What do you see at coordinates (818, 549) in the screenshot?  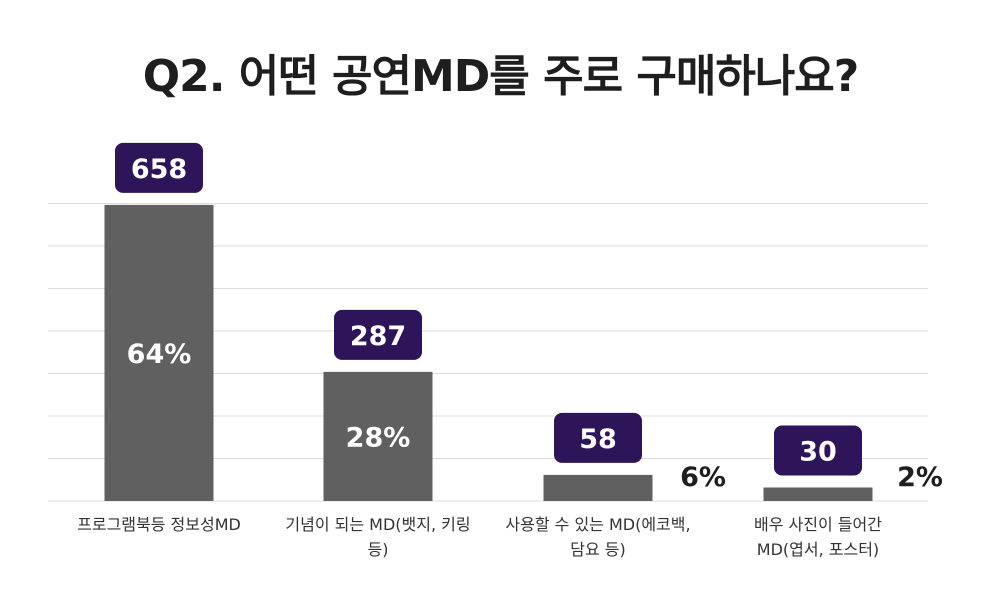 I see `category-label-line: MD(엽서, 포스터)` at bounding box center [818, 549].